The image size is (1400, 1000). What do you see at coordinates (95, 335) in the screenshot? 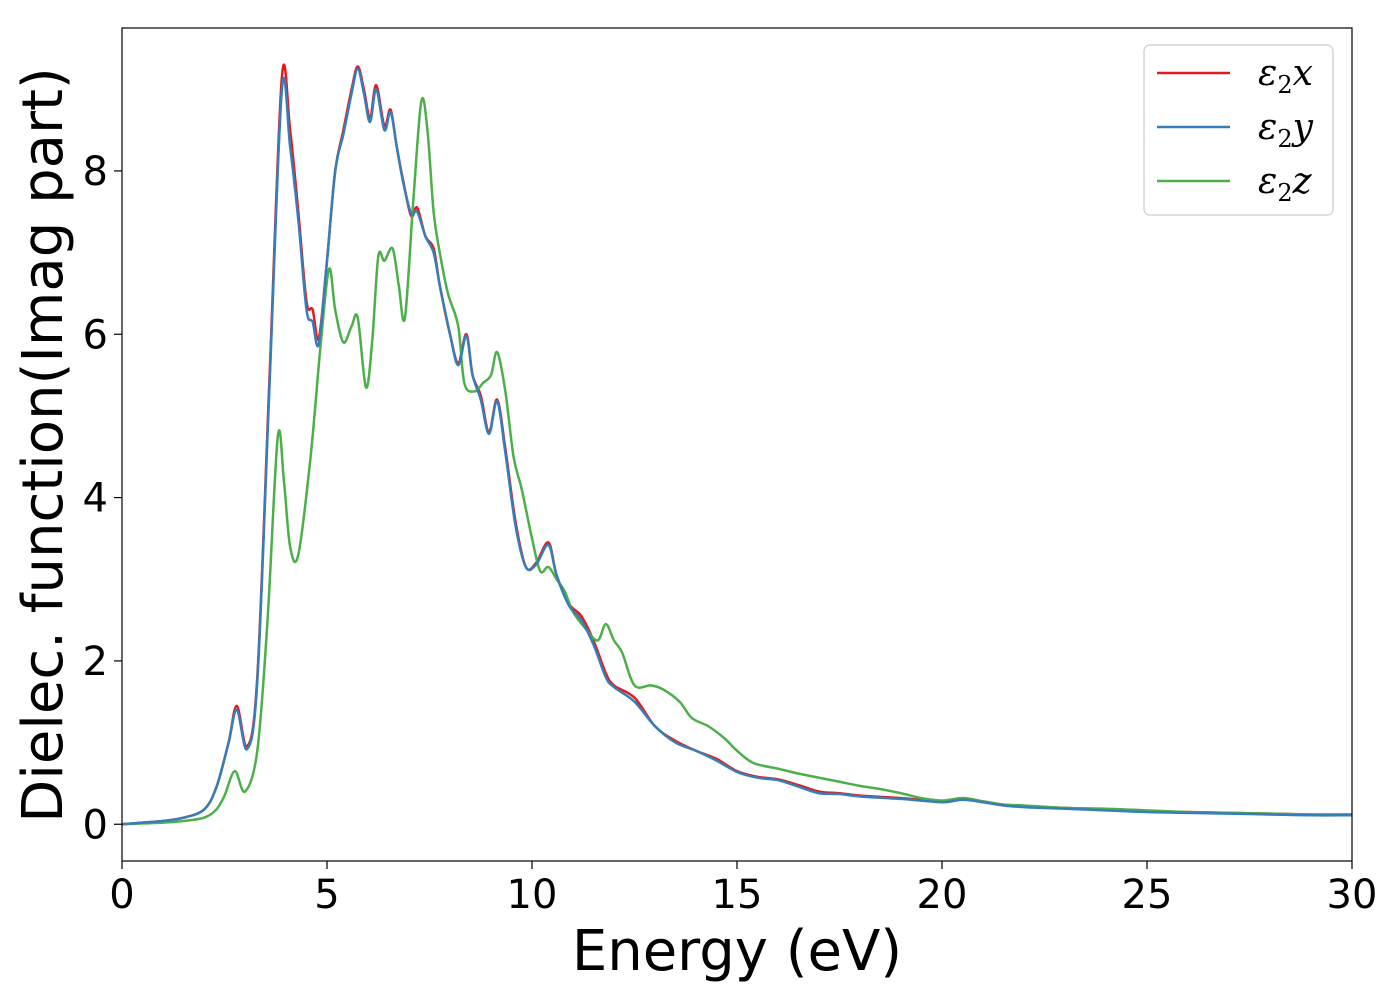
I see `y-tick-label: 6` at bounding box center [95, 335].